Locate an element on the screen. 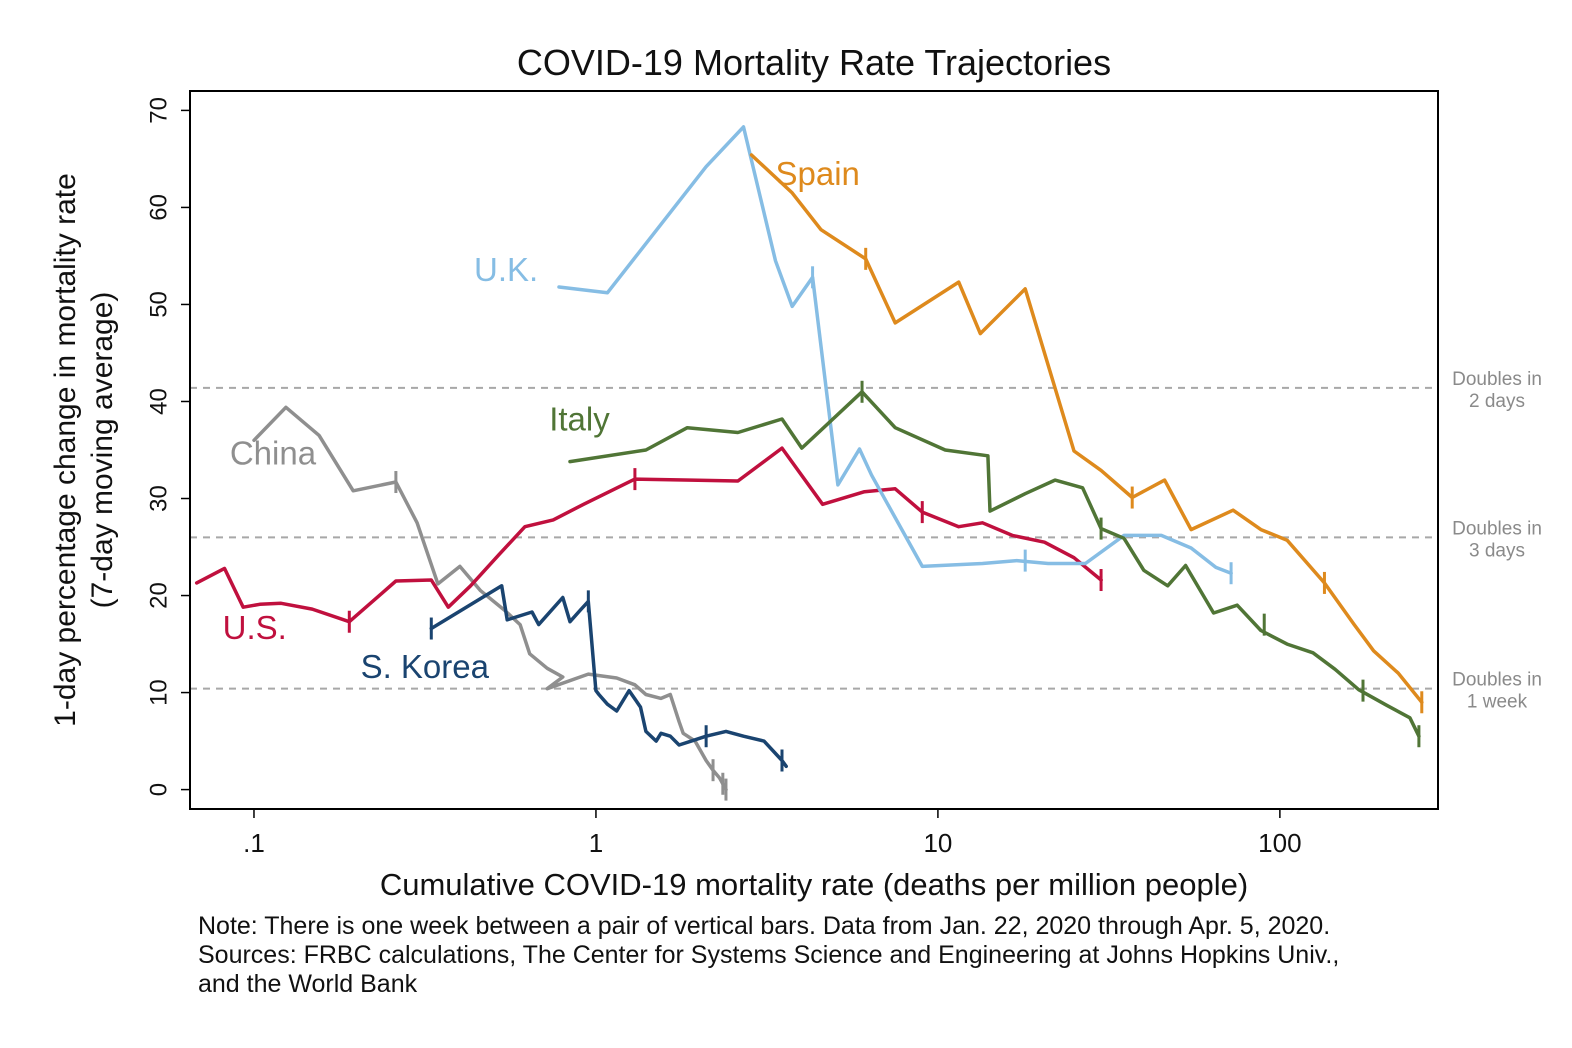 The image size is (1572, 1048). series-label-s-korea: S. Korea is located at coordinates (425, 666).